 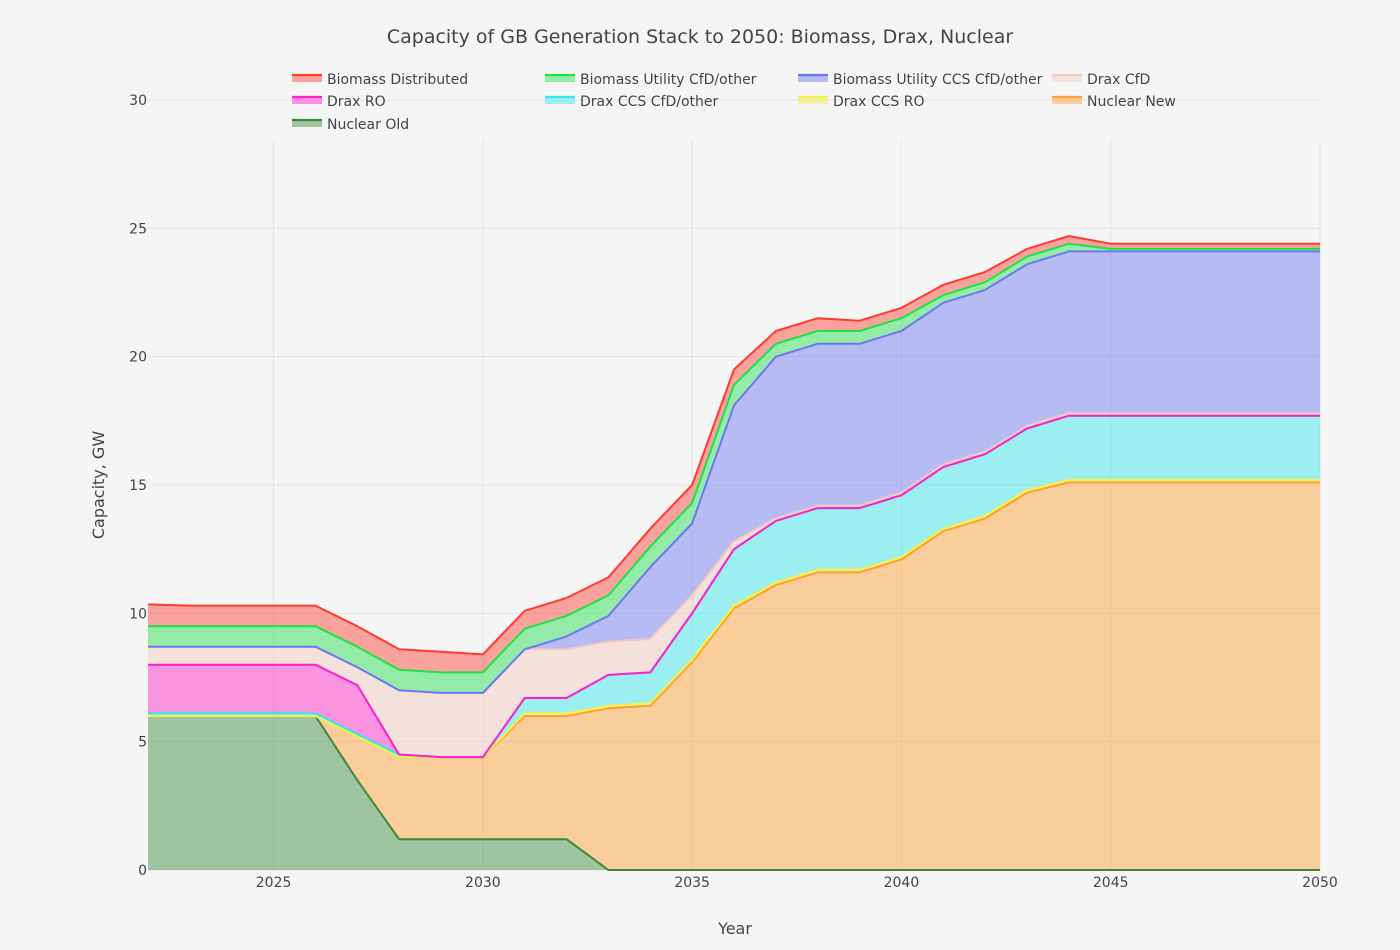 I want to click on x-tick-label: 2025, so click(x=274, y=883).